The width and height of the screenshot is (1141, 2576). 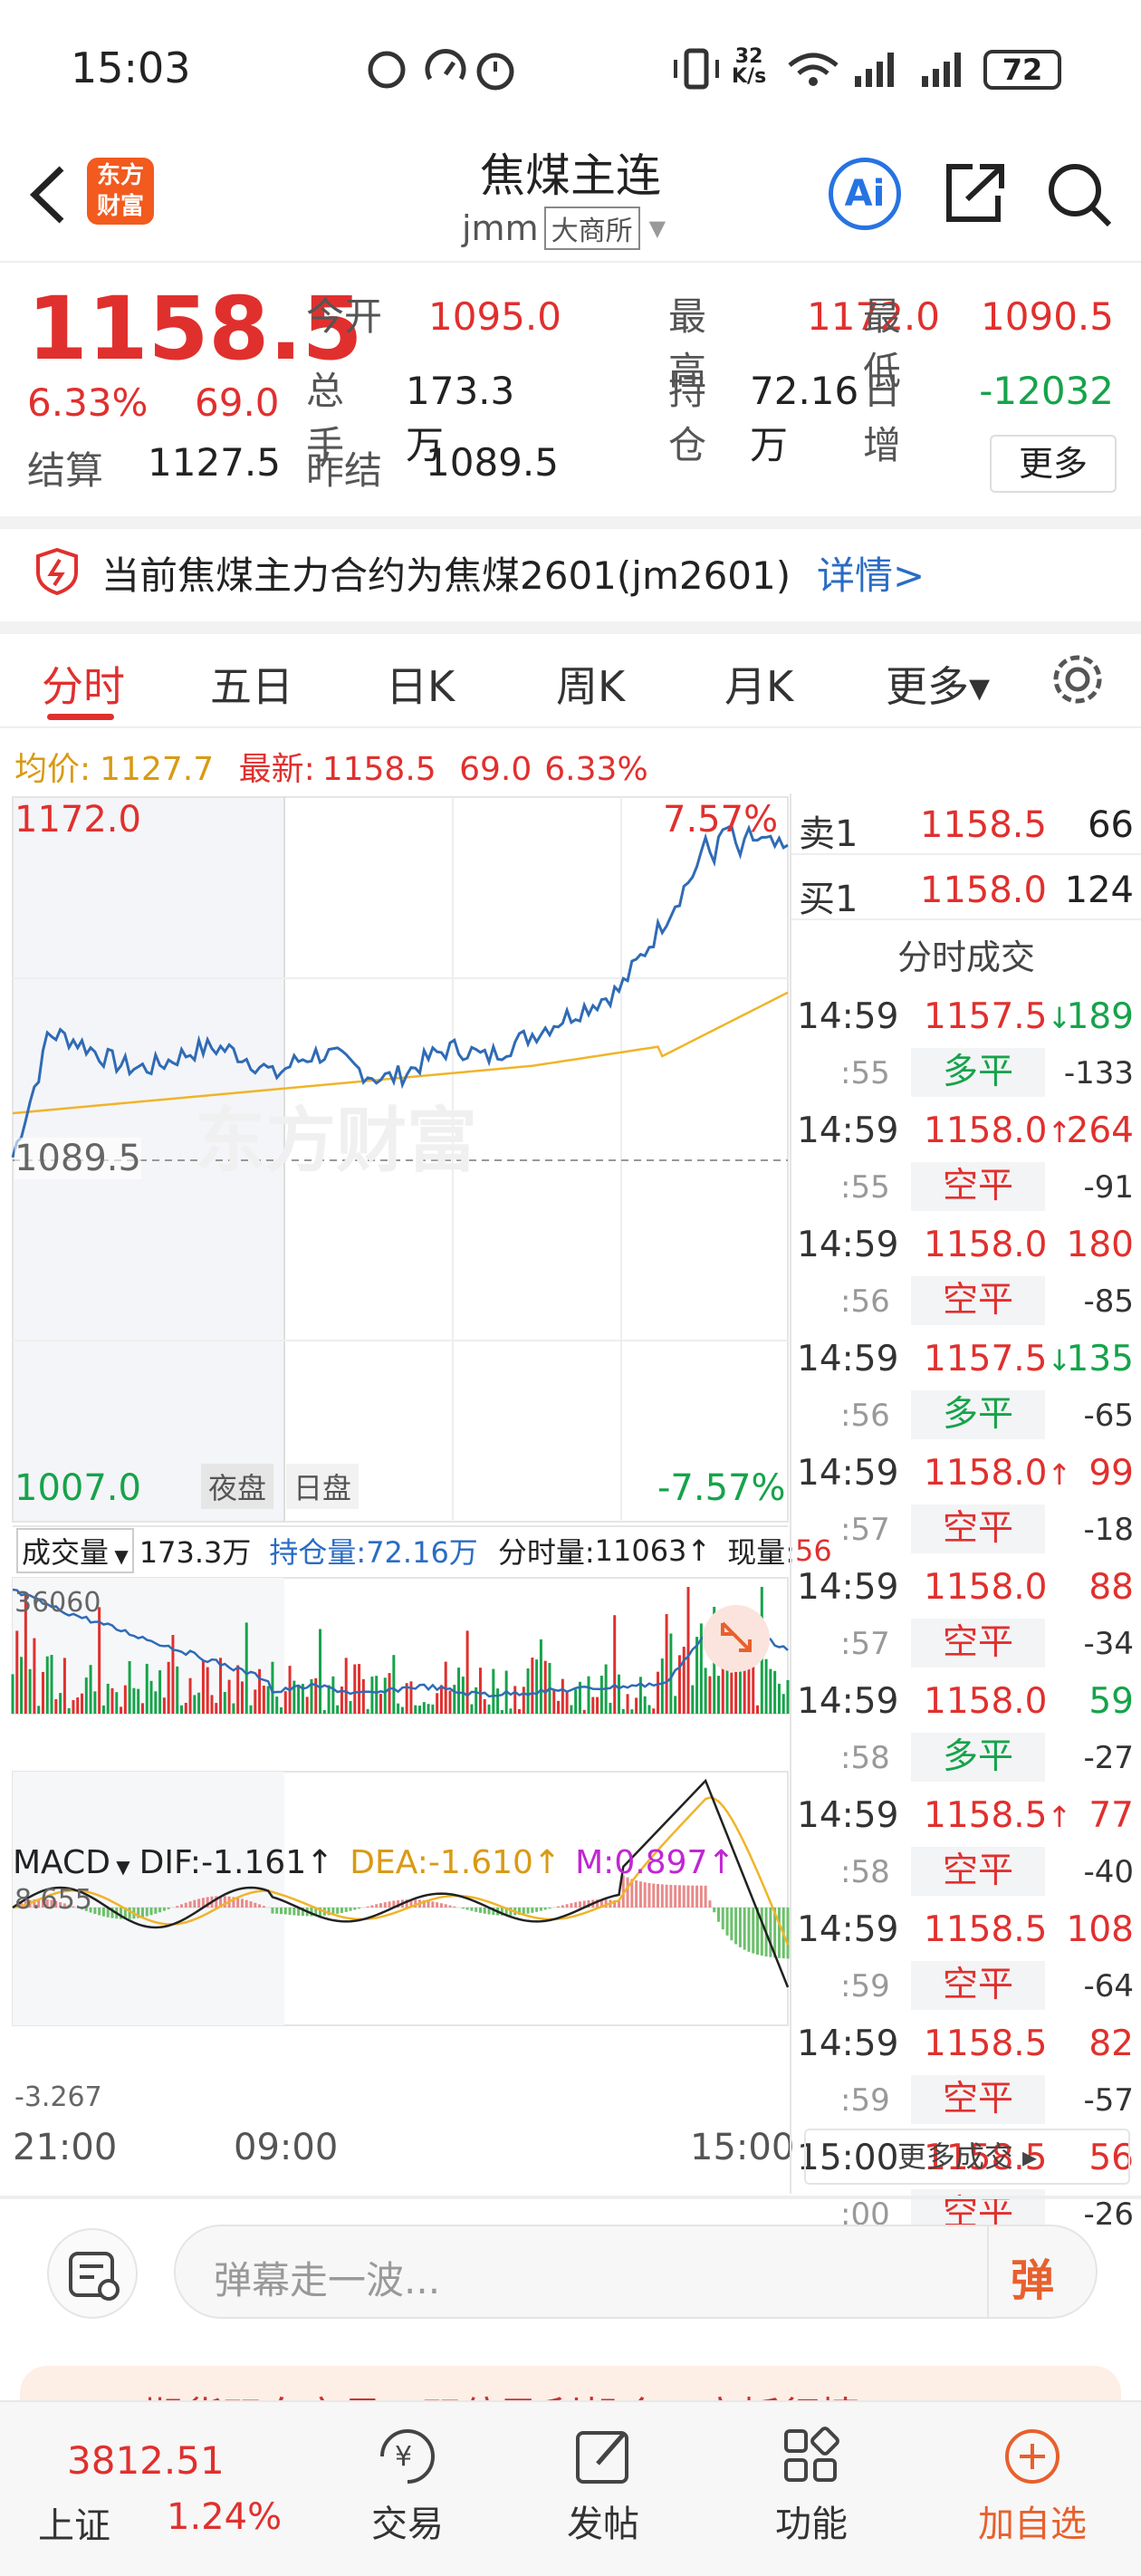 I want to click on trade-row: 15:00 1158.5 56, so click(x=966, y=2157).